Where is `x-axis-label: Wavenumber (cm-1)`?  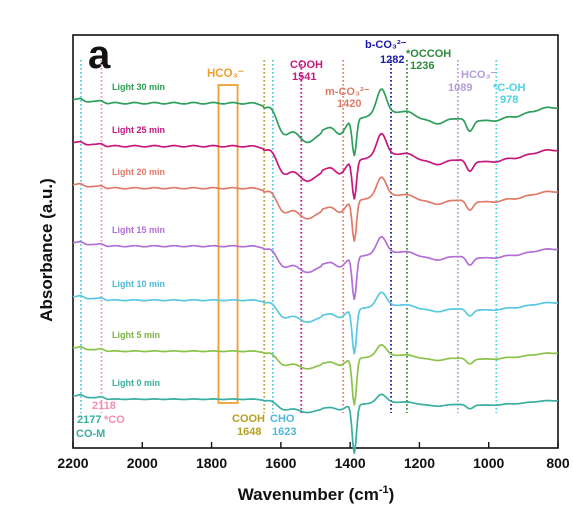
x-axis-label: Wavenumber (cm-1) is located at coordinates (316, 494).